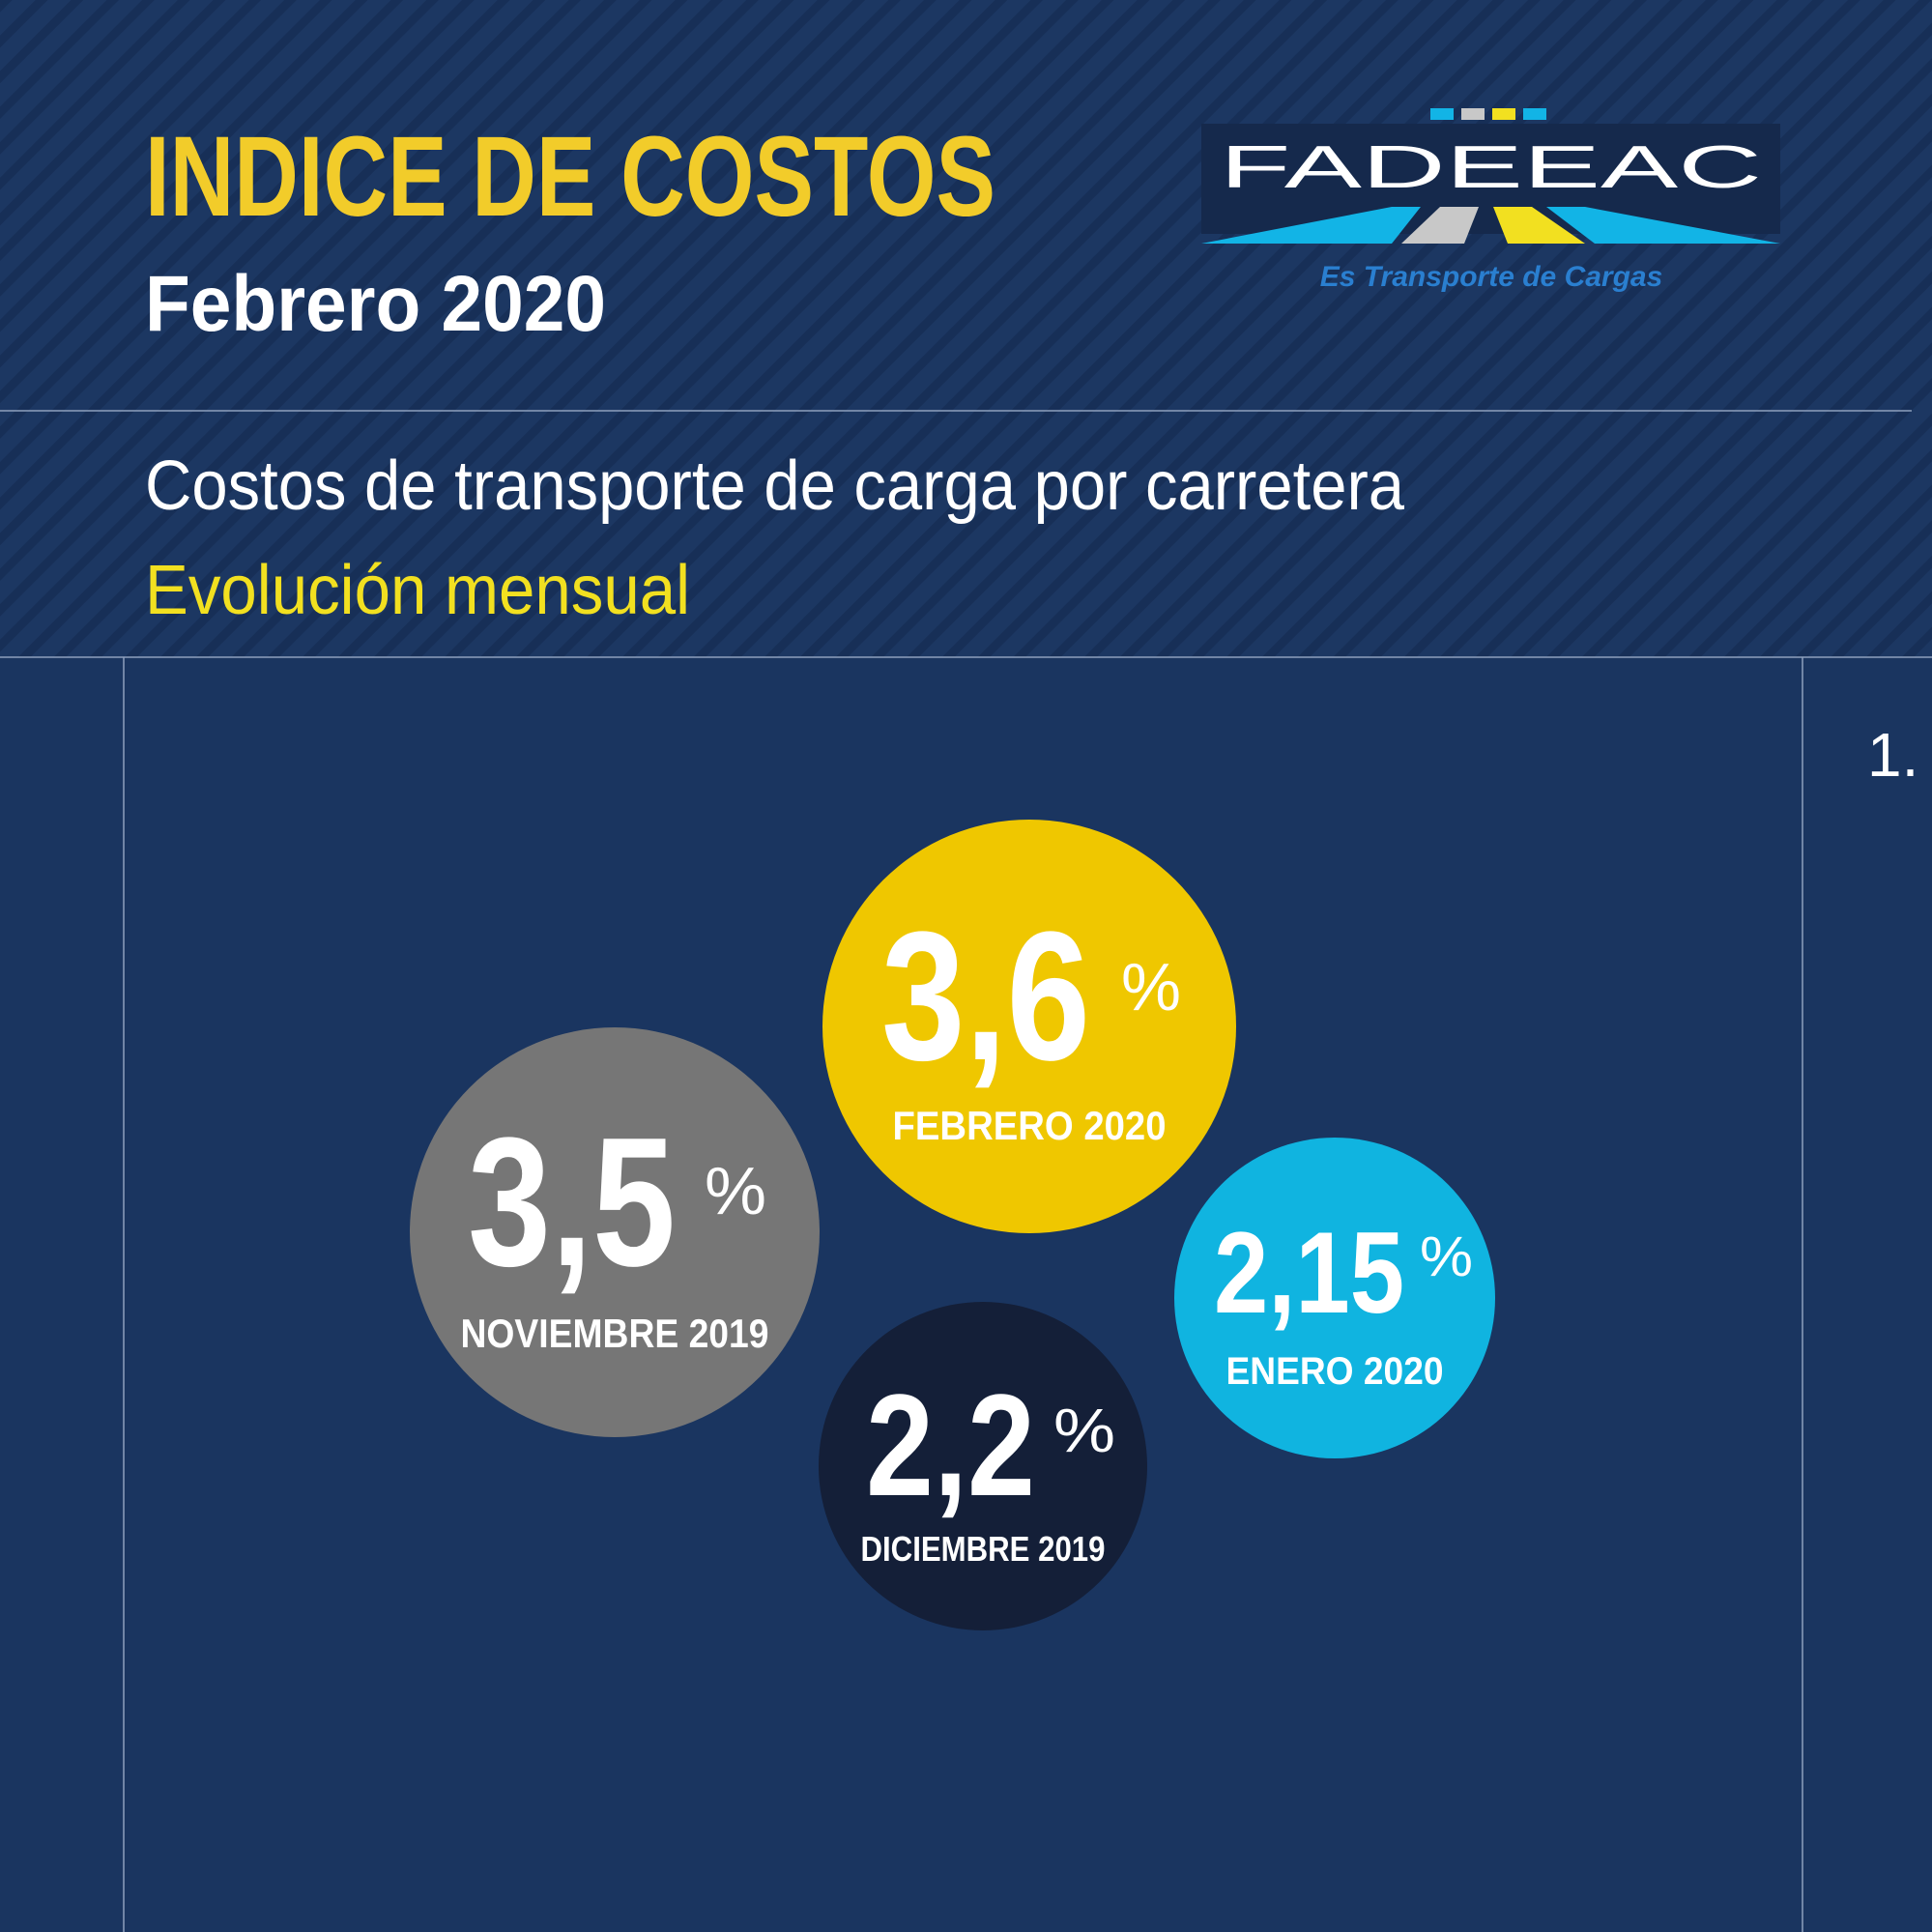 The image size is (1932, 1932). Describe the element at coordinates (1491, 277) in the screenshot. I see `logo-tagline: Es Transporte de Cargas` at that location.